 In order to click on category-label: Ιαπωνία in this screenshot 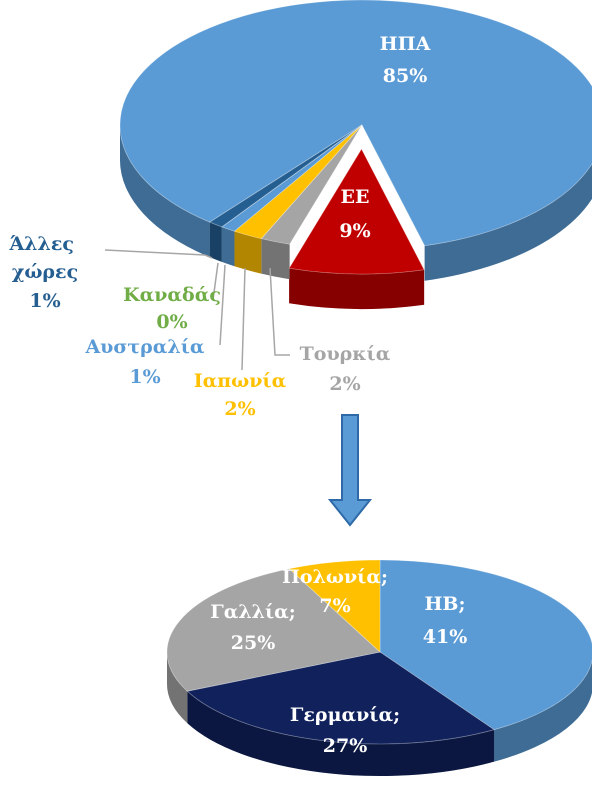, I will do `click(240, 381)`.